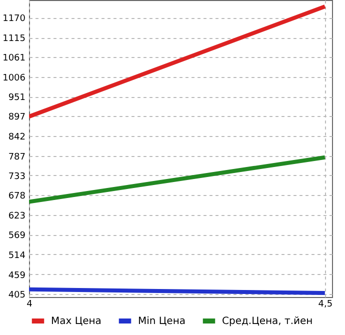 The width and height of the screenshot is (345, 335). What do you see at coordinates (17, 177) in the screenshot?
I see `y-tick-label: 733` at bounding box center [17, 177].